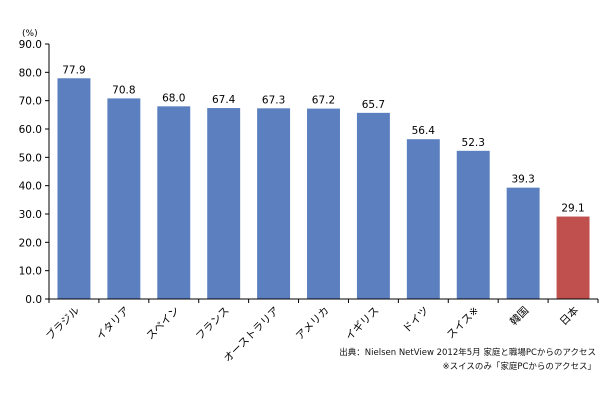  What do you see at coordinates (30, 73) in the screenshot?
I see `y-tick-label: 80.0` at bounding box center [30, 73].